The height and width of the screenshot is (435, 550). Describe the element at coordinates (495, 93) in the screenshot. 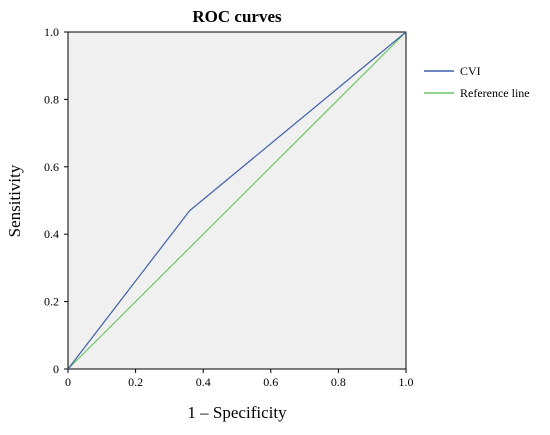

I see `legend-label: Reference line` at that location.